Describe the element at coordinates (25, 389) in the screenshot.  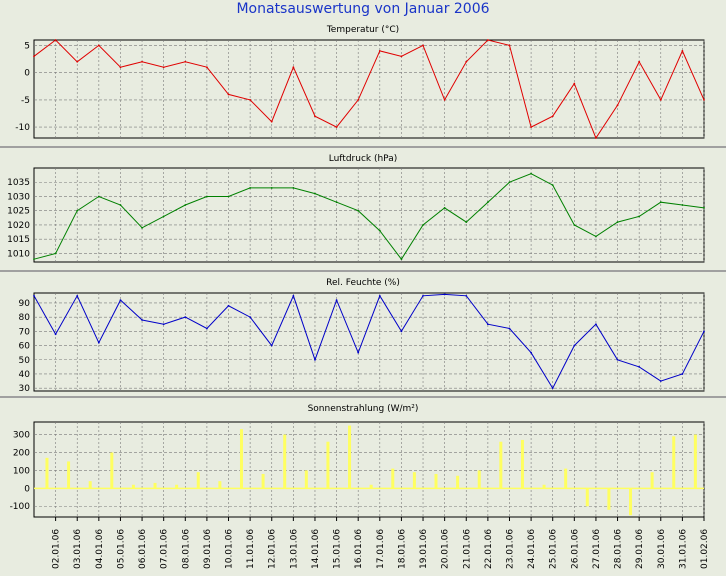
I see `y-tick-label: 30` at that location.